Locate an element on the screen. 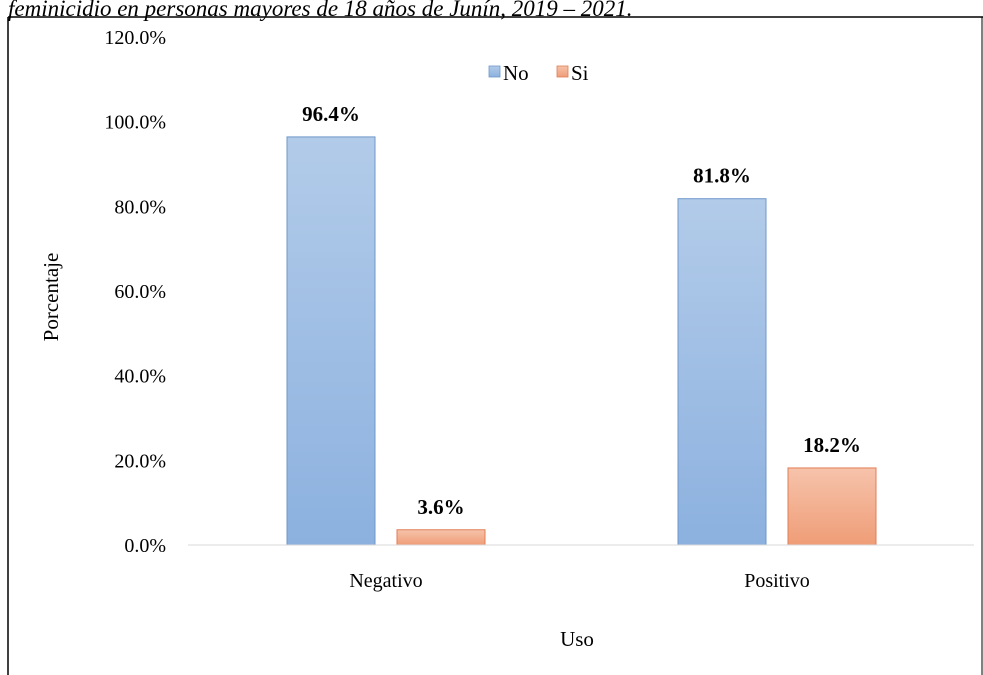  y-tick-label: 80.0% is located at coordinates (140, 207).